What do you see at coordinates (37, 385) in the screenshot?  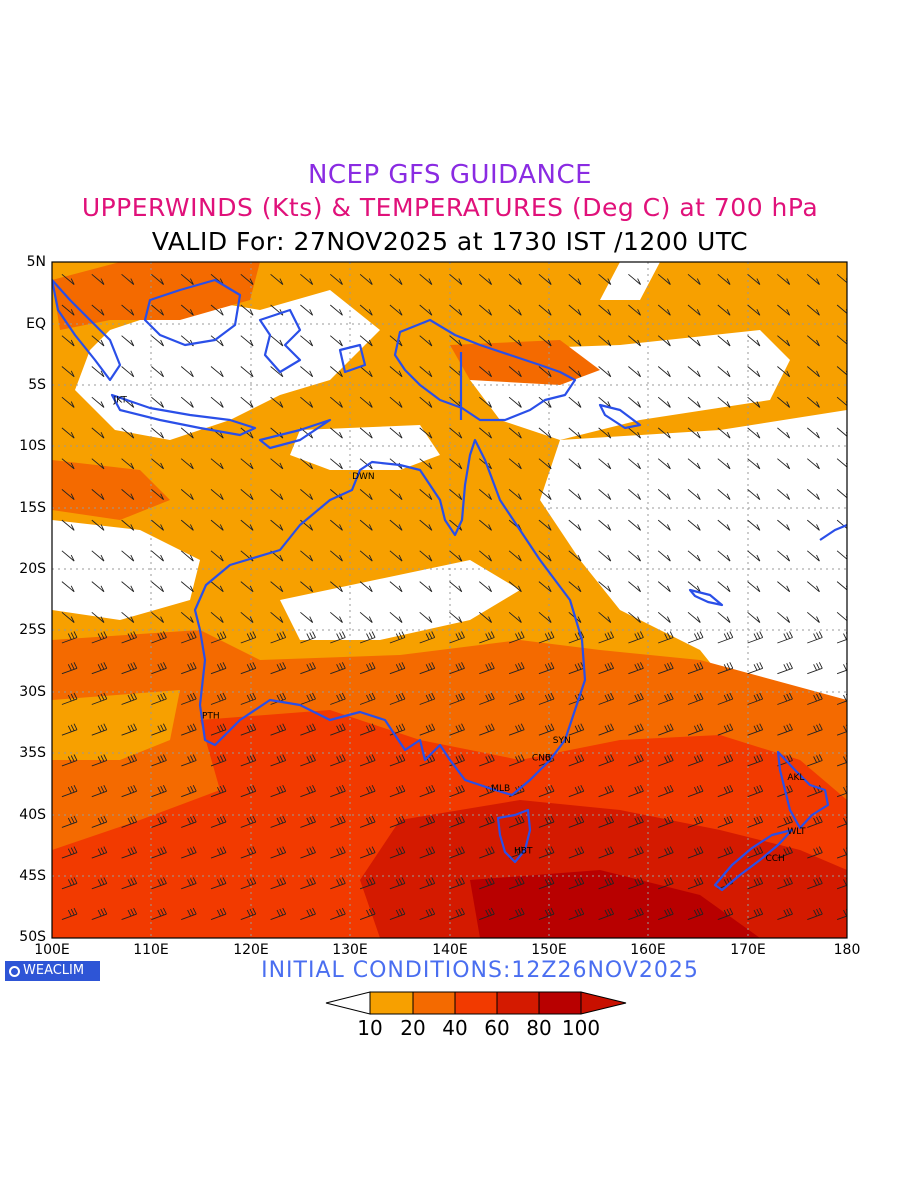 I see `lat-label-5s: 5S` at bounding box center [37, 385].